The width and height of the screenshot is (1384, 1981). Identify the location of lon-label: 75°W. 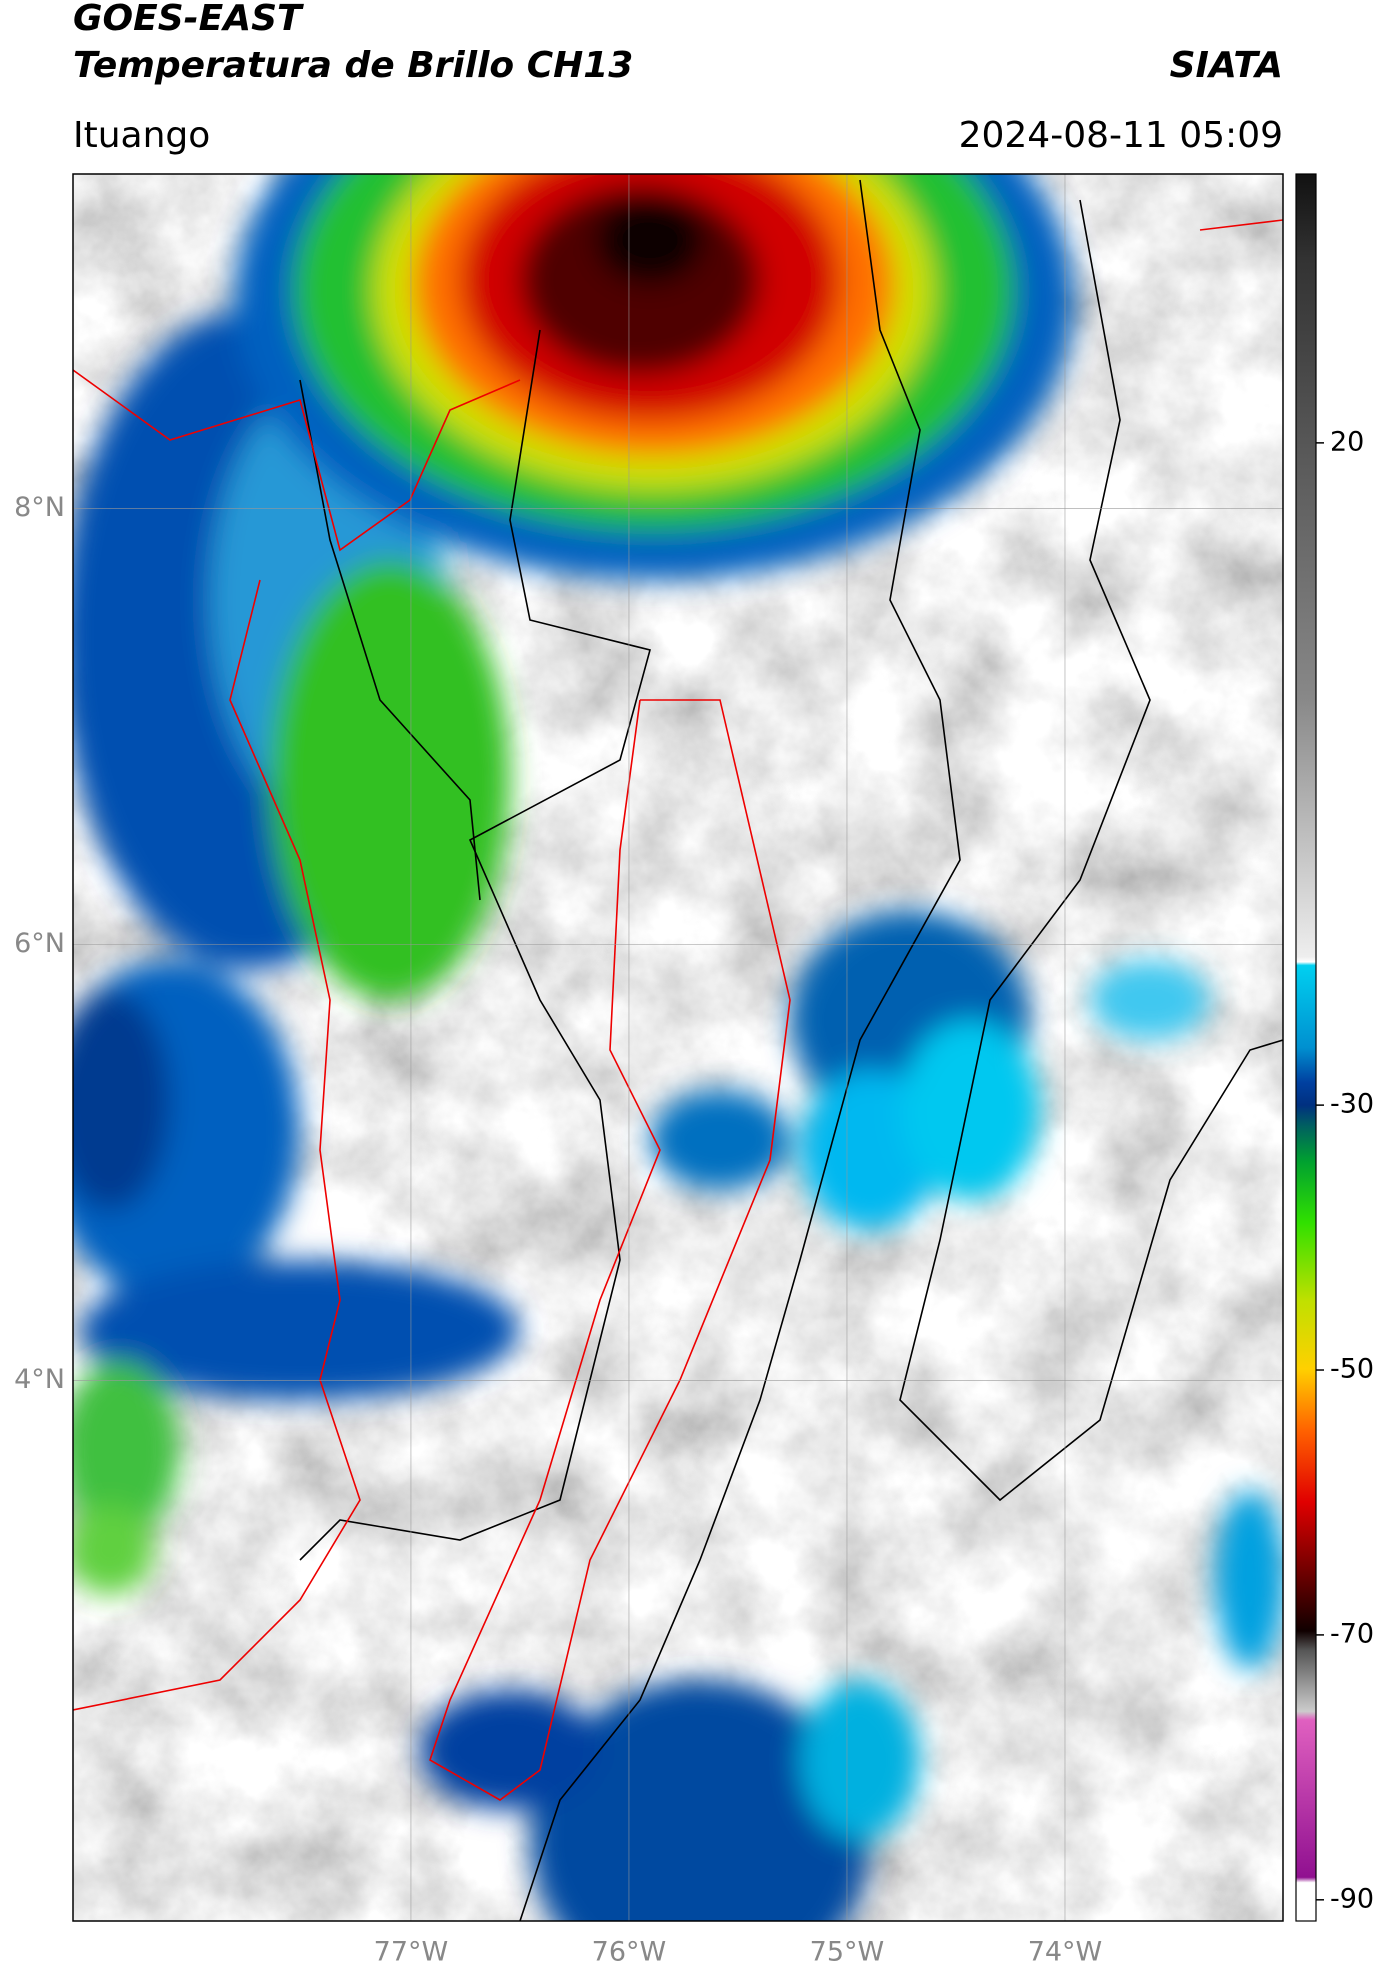
(847, 1952).